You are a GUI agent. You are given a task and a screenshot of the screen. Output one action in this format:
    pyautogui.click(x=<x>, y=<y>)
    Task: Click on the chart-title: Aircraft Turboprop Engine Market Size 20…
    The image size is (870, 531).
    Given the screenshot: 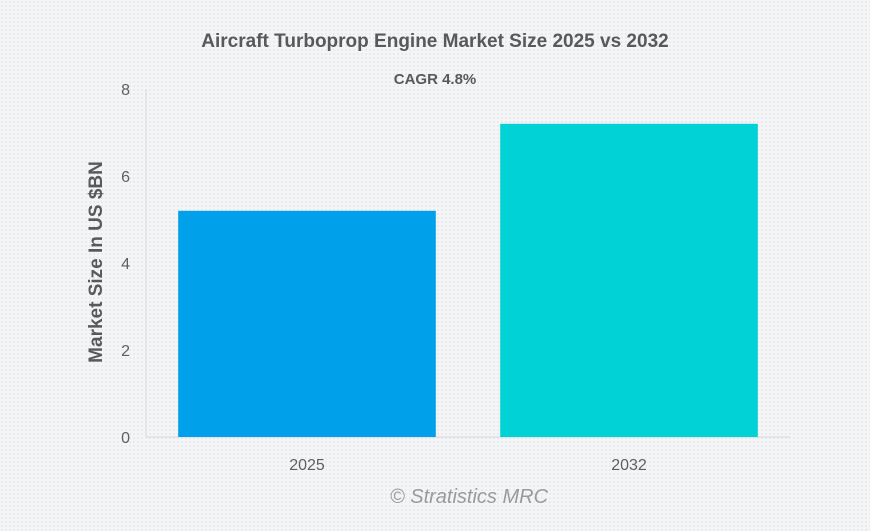 What is the action you would take?
    pyautogui.click(x=434, y=41)
    